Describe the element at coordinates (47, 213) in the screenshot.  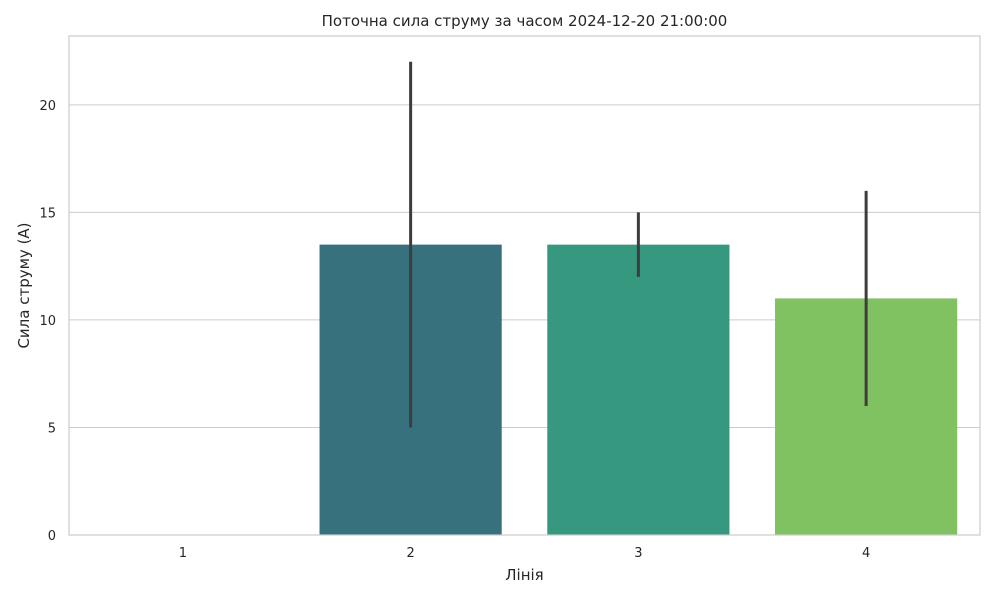
I see `y-tick-label: 15` at that location.